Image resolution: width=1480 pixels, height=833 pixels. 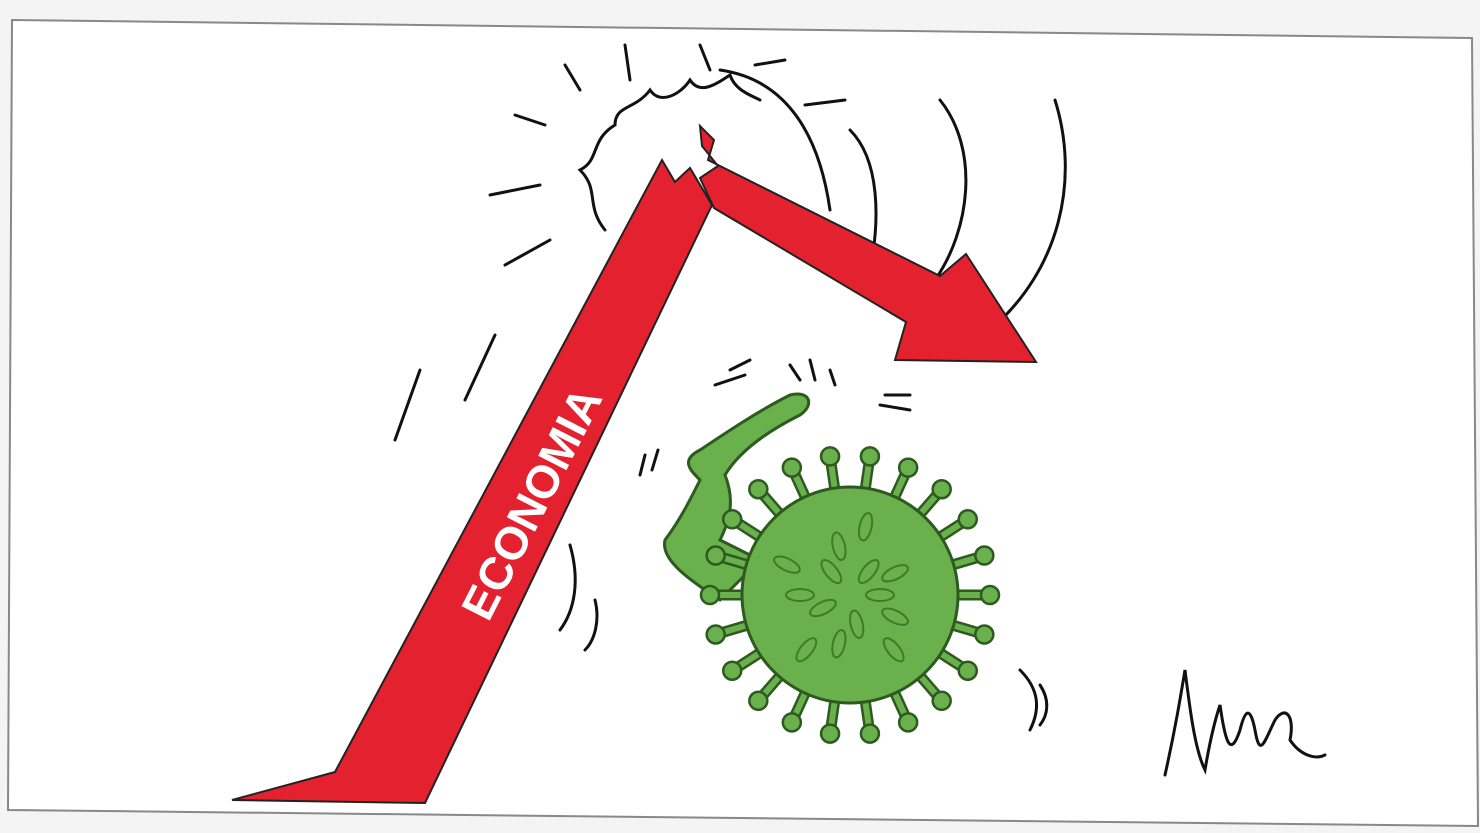 I want to click on virus-arm, so click(x=737, y=497).